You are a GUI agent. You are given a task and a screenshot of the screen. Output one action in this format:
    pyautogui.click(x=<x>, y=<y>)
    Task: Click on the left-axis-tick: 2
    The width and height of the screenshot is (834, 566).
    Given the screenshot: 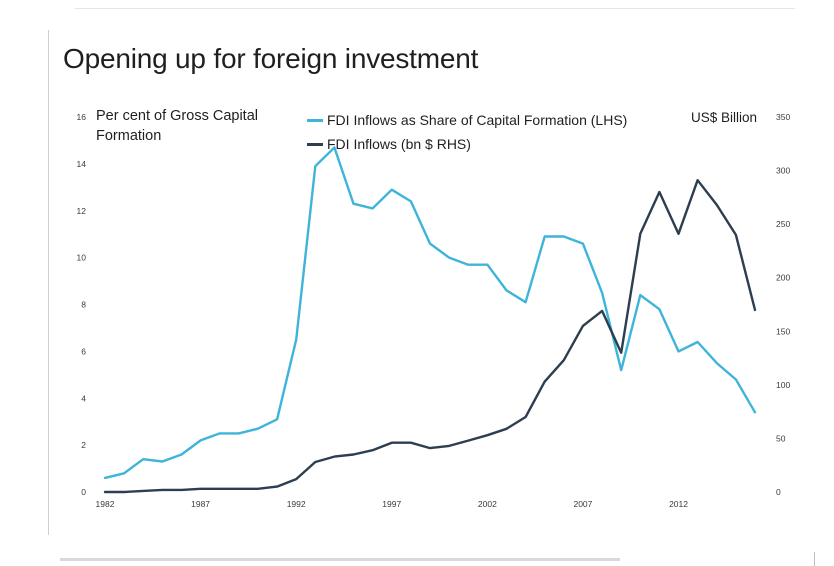 What is the action you would take?
    pyautogui.click(x=83, y=445)
    